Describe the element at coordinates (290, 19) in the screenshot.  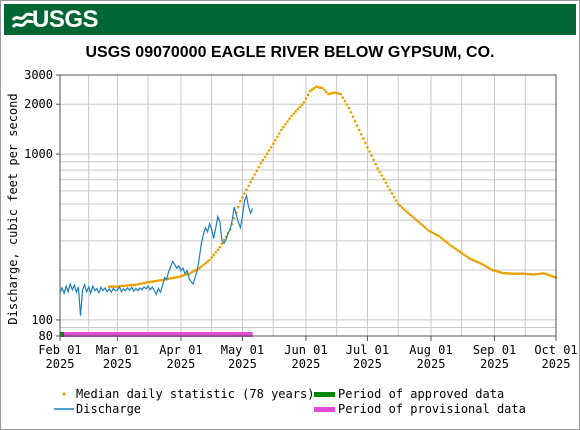
I see `usgs-banner: USGS` at that location.